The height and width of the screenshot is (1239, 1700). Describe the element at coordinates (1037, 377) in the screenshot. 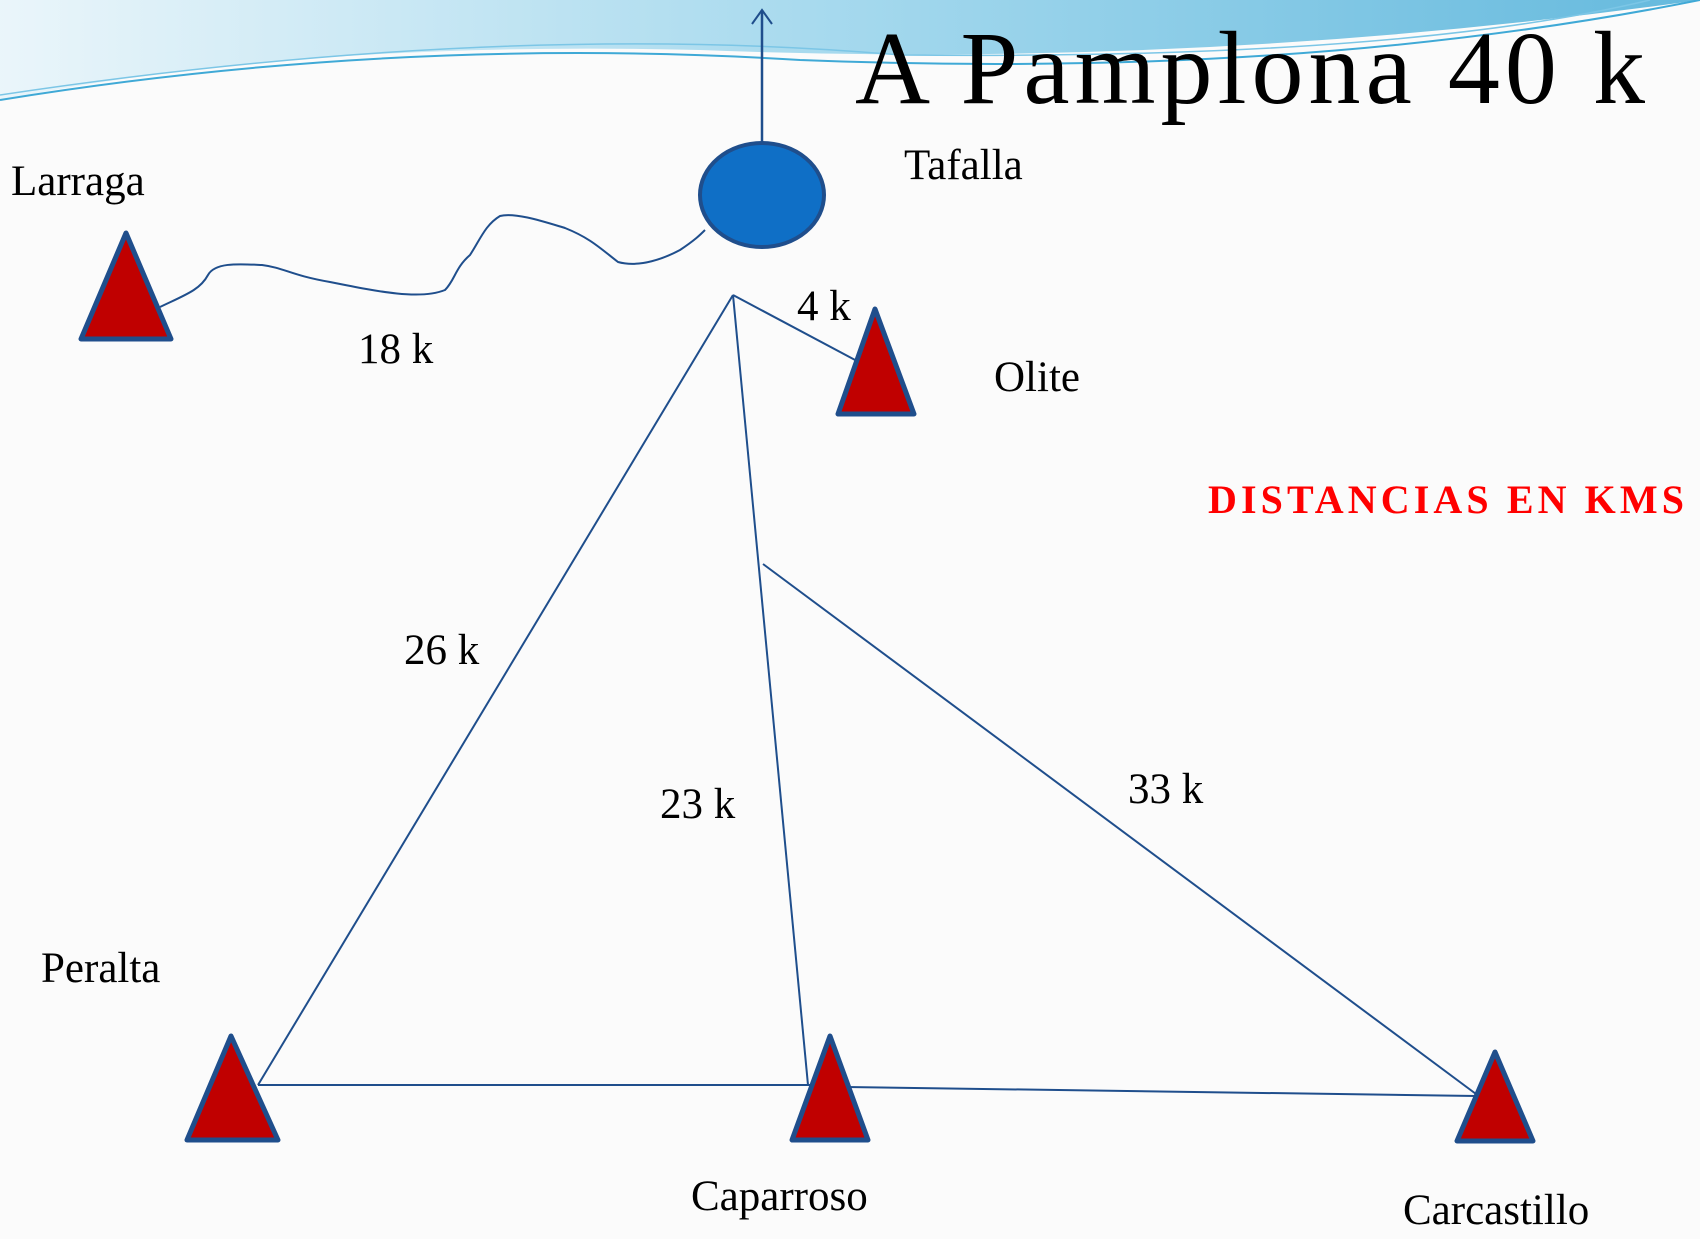

I see `town-label: Olite` at that location.